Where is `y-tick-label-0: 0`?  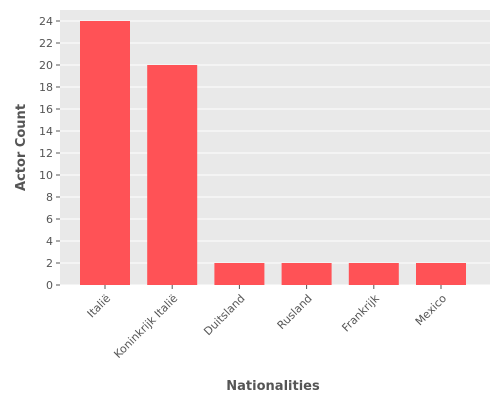 y-tick-label-0: 0 is located at coordinates (49, 285).